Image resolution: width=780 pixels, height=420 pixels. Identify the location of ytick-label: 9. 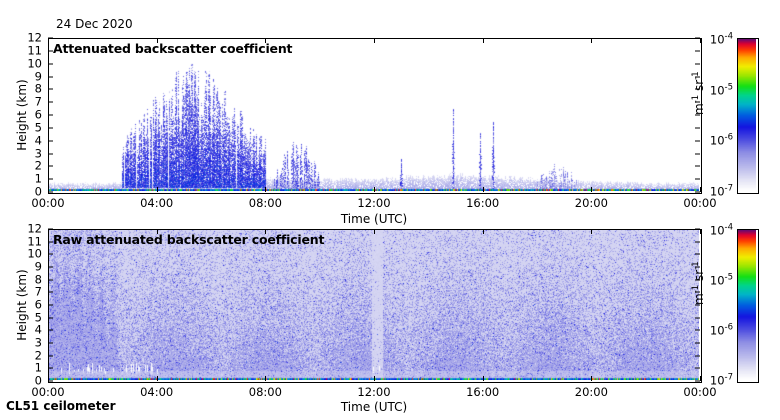
(38, 266).